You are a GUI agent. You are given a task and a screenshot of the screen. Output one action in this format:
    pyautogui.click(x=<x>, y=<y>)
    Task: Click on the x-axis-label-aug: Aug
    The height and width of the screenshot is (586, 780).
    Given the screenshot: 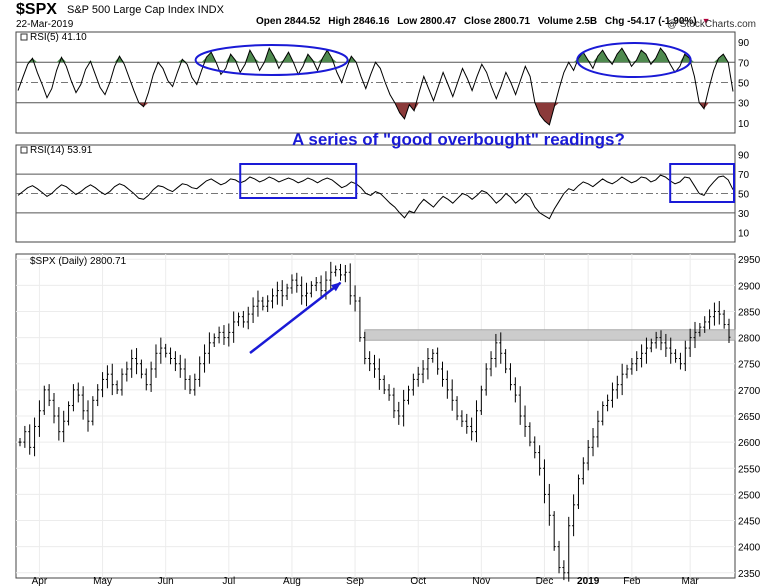 What is the action you would take?
    pyautogui.click(x=292, y=581)
    